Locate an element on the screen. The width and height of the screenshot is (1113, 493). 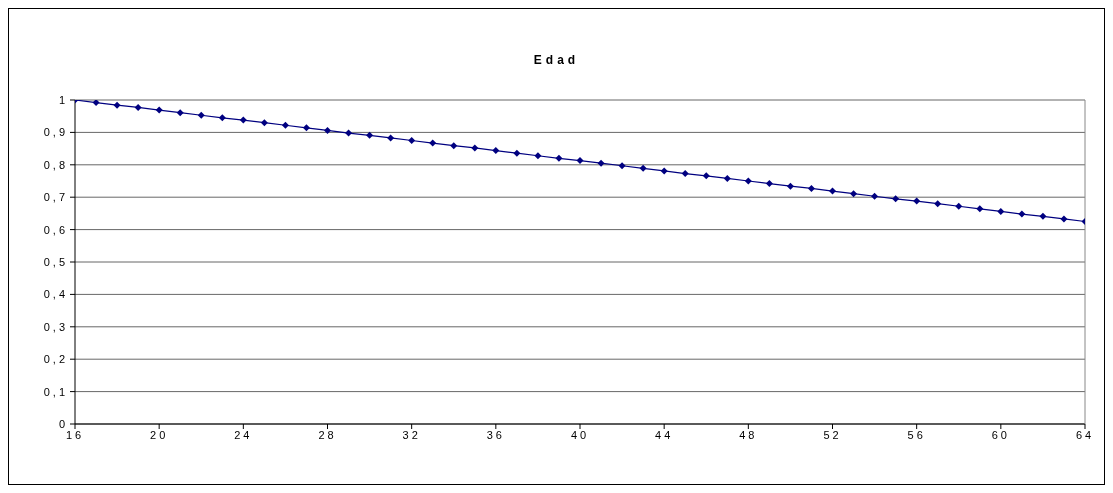
x-tick-label: 56 is located at coordinates (916, 434).